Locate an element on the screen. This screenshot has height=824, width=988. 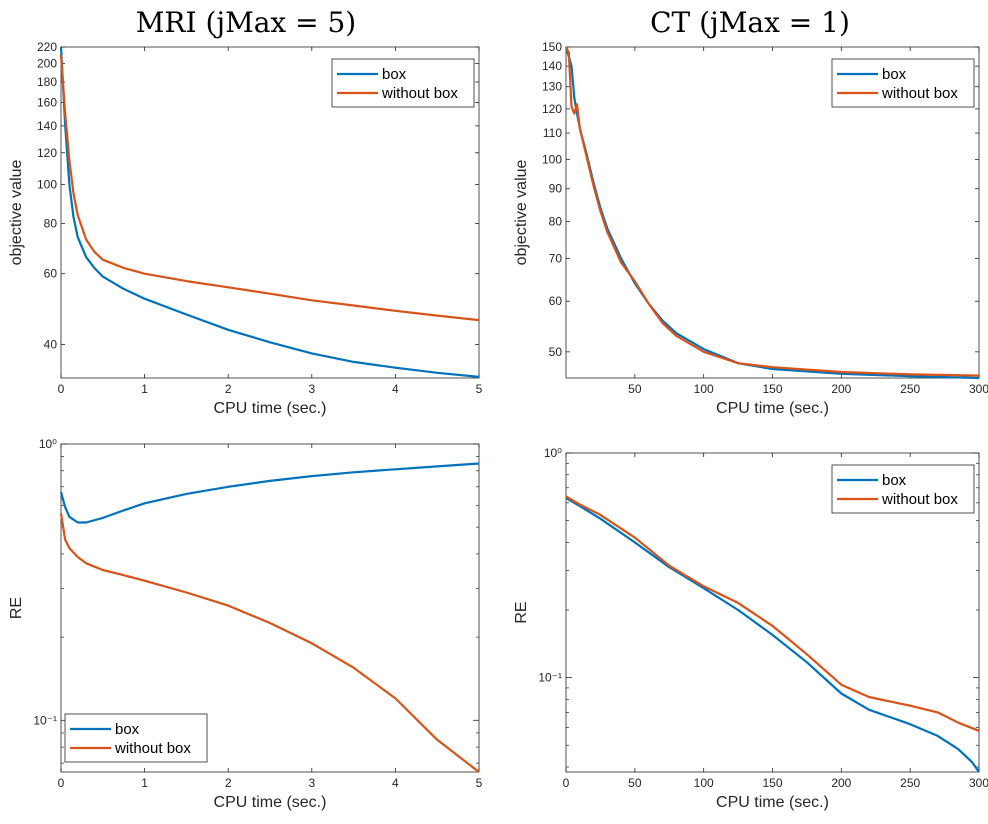
title-mri: MRI (jMax = 5) is located at coordinates (246, 22).